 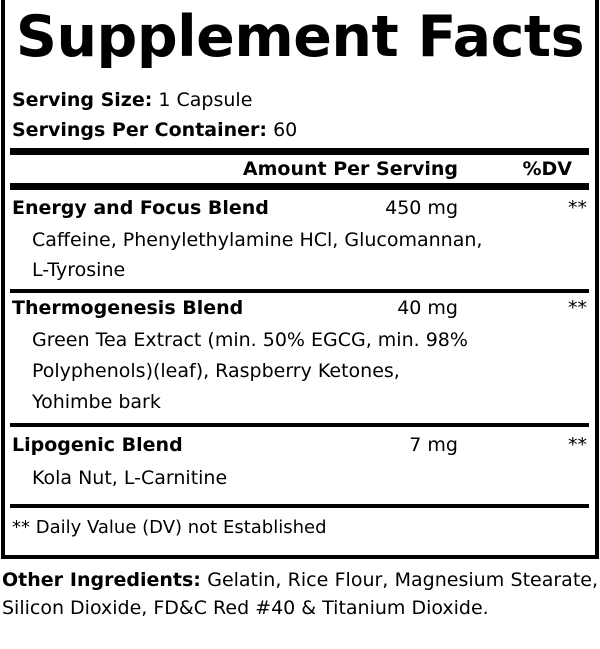 What do you see at coordinates (350, 169) in the screenshot?
I see `amount-header: Amount Per Serving` at bounding box center [350, 169].